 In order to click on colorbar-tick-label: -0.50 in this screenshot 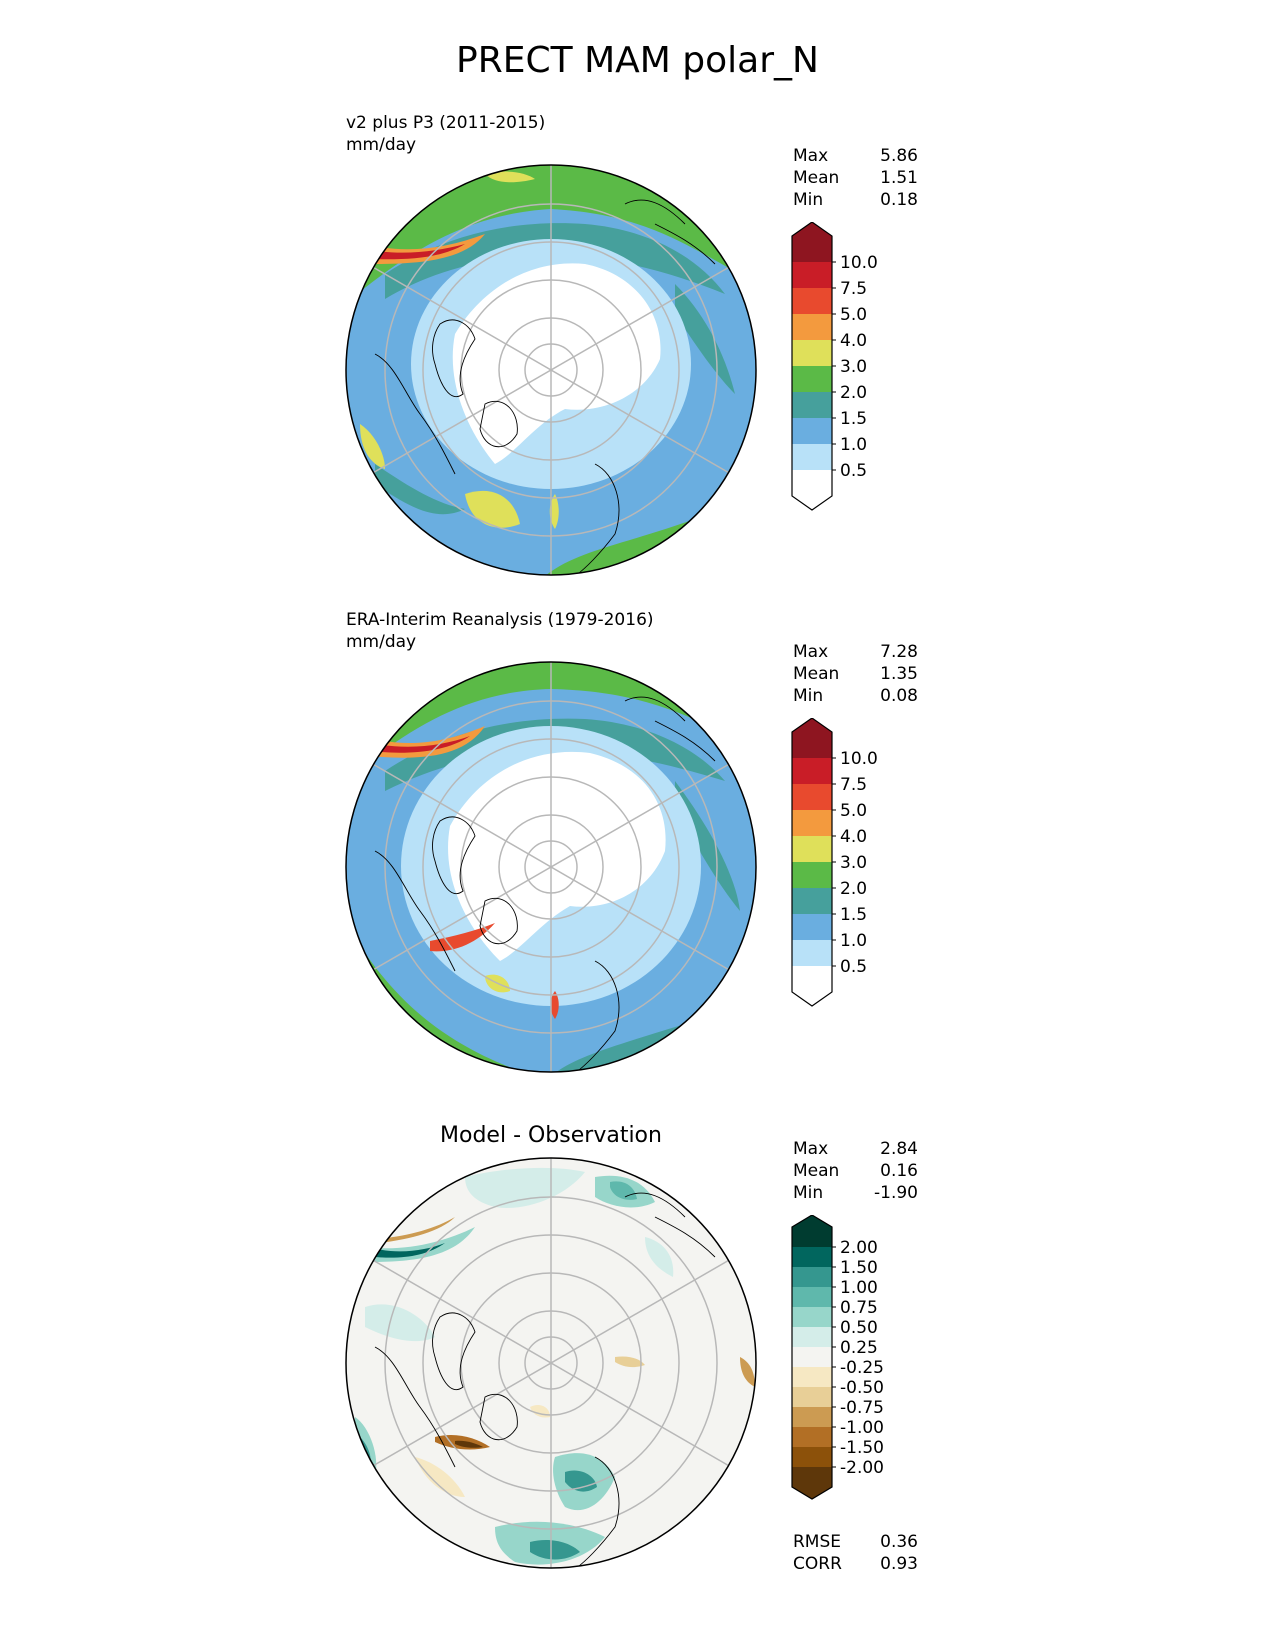, I will do `click(862, 1388)`.